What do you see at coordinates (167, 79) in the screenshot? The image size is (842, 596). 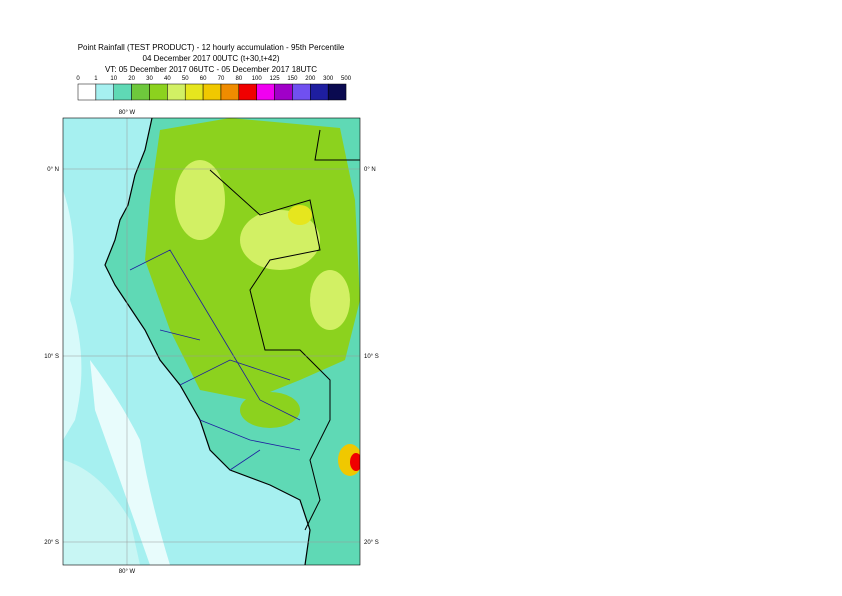 I see `legend-label: 40` at bounding box center [167, 79].